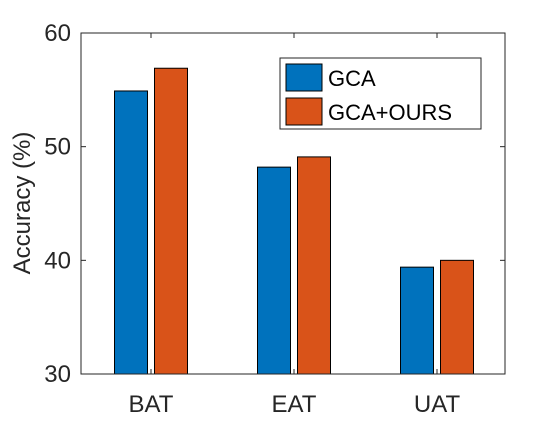 This screenshot has width=560, height=425. What do you see at coordinates (352, 78) in the screenshot?
I see `legend-label-gca: GCA` at bounding box center [352, 78].